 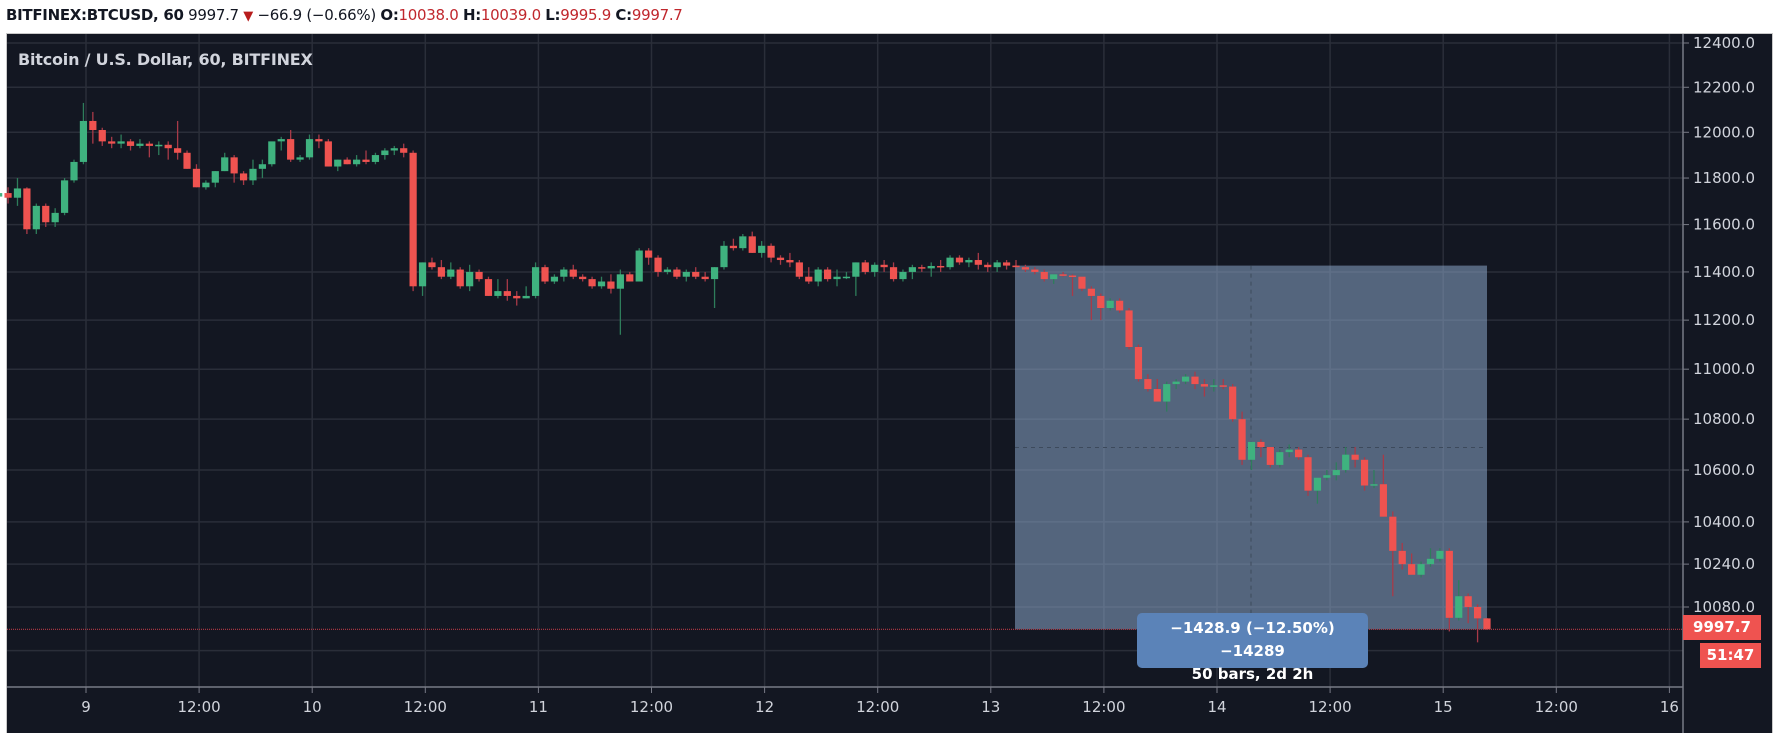 I want to click on last-price-tag: 9997.7, so click(x=1722, y=627).